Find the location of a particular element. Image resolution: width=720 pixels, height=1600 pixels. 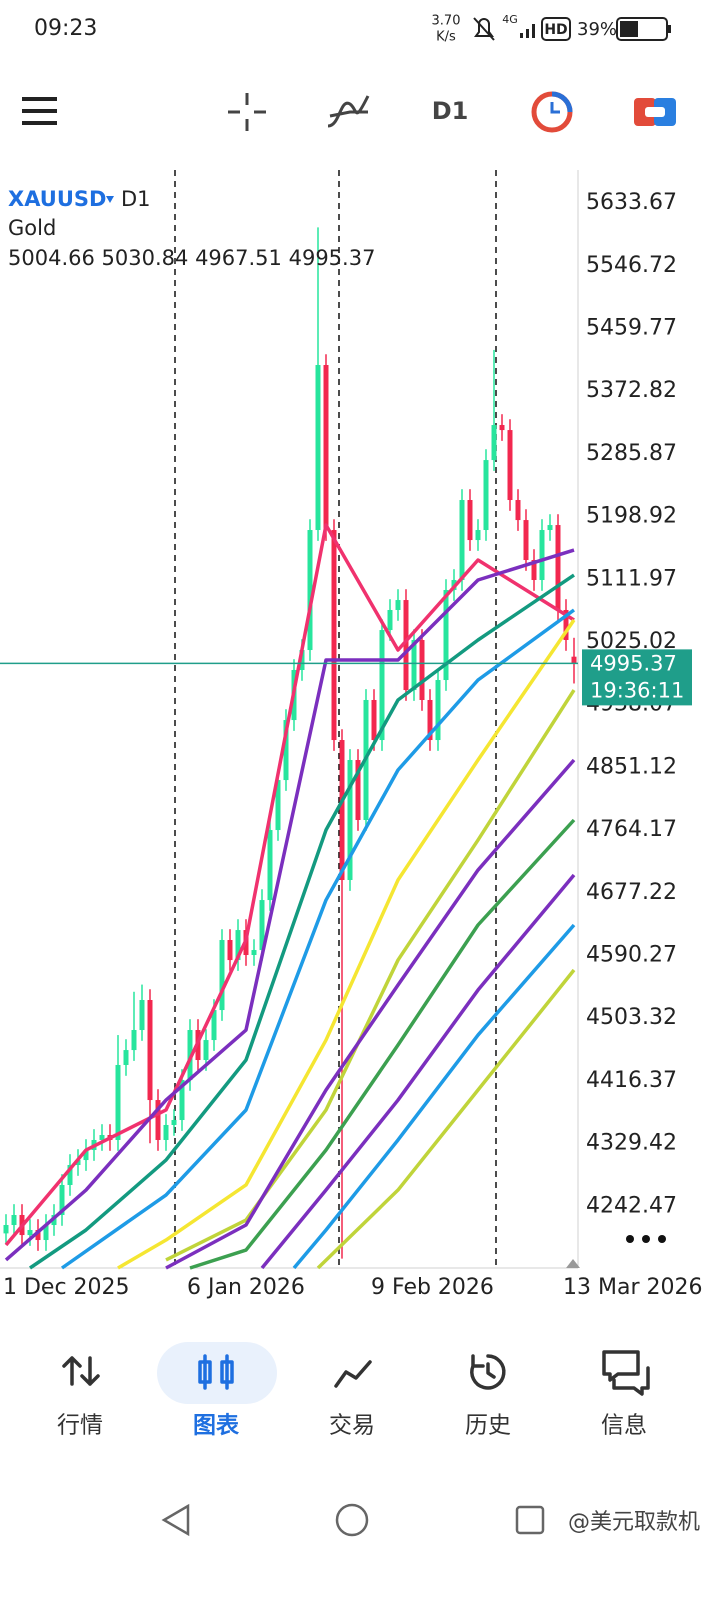

price-tag-value: 4995.37 is located at coordinates (633, 663).